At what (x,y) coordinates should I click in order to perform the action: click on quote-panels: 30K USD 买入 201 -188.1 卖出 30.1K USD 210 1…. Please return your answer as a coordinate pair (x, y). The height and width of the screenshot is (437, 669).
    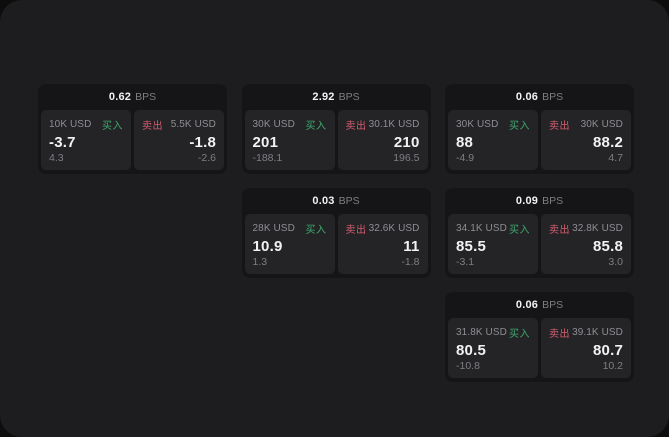
    Looking at the image, I should click on (336, 140).